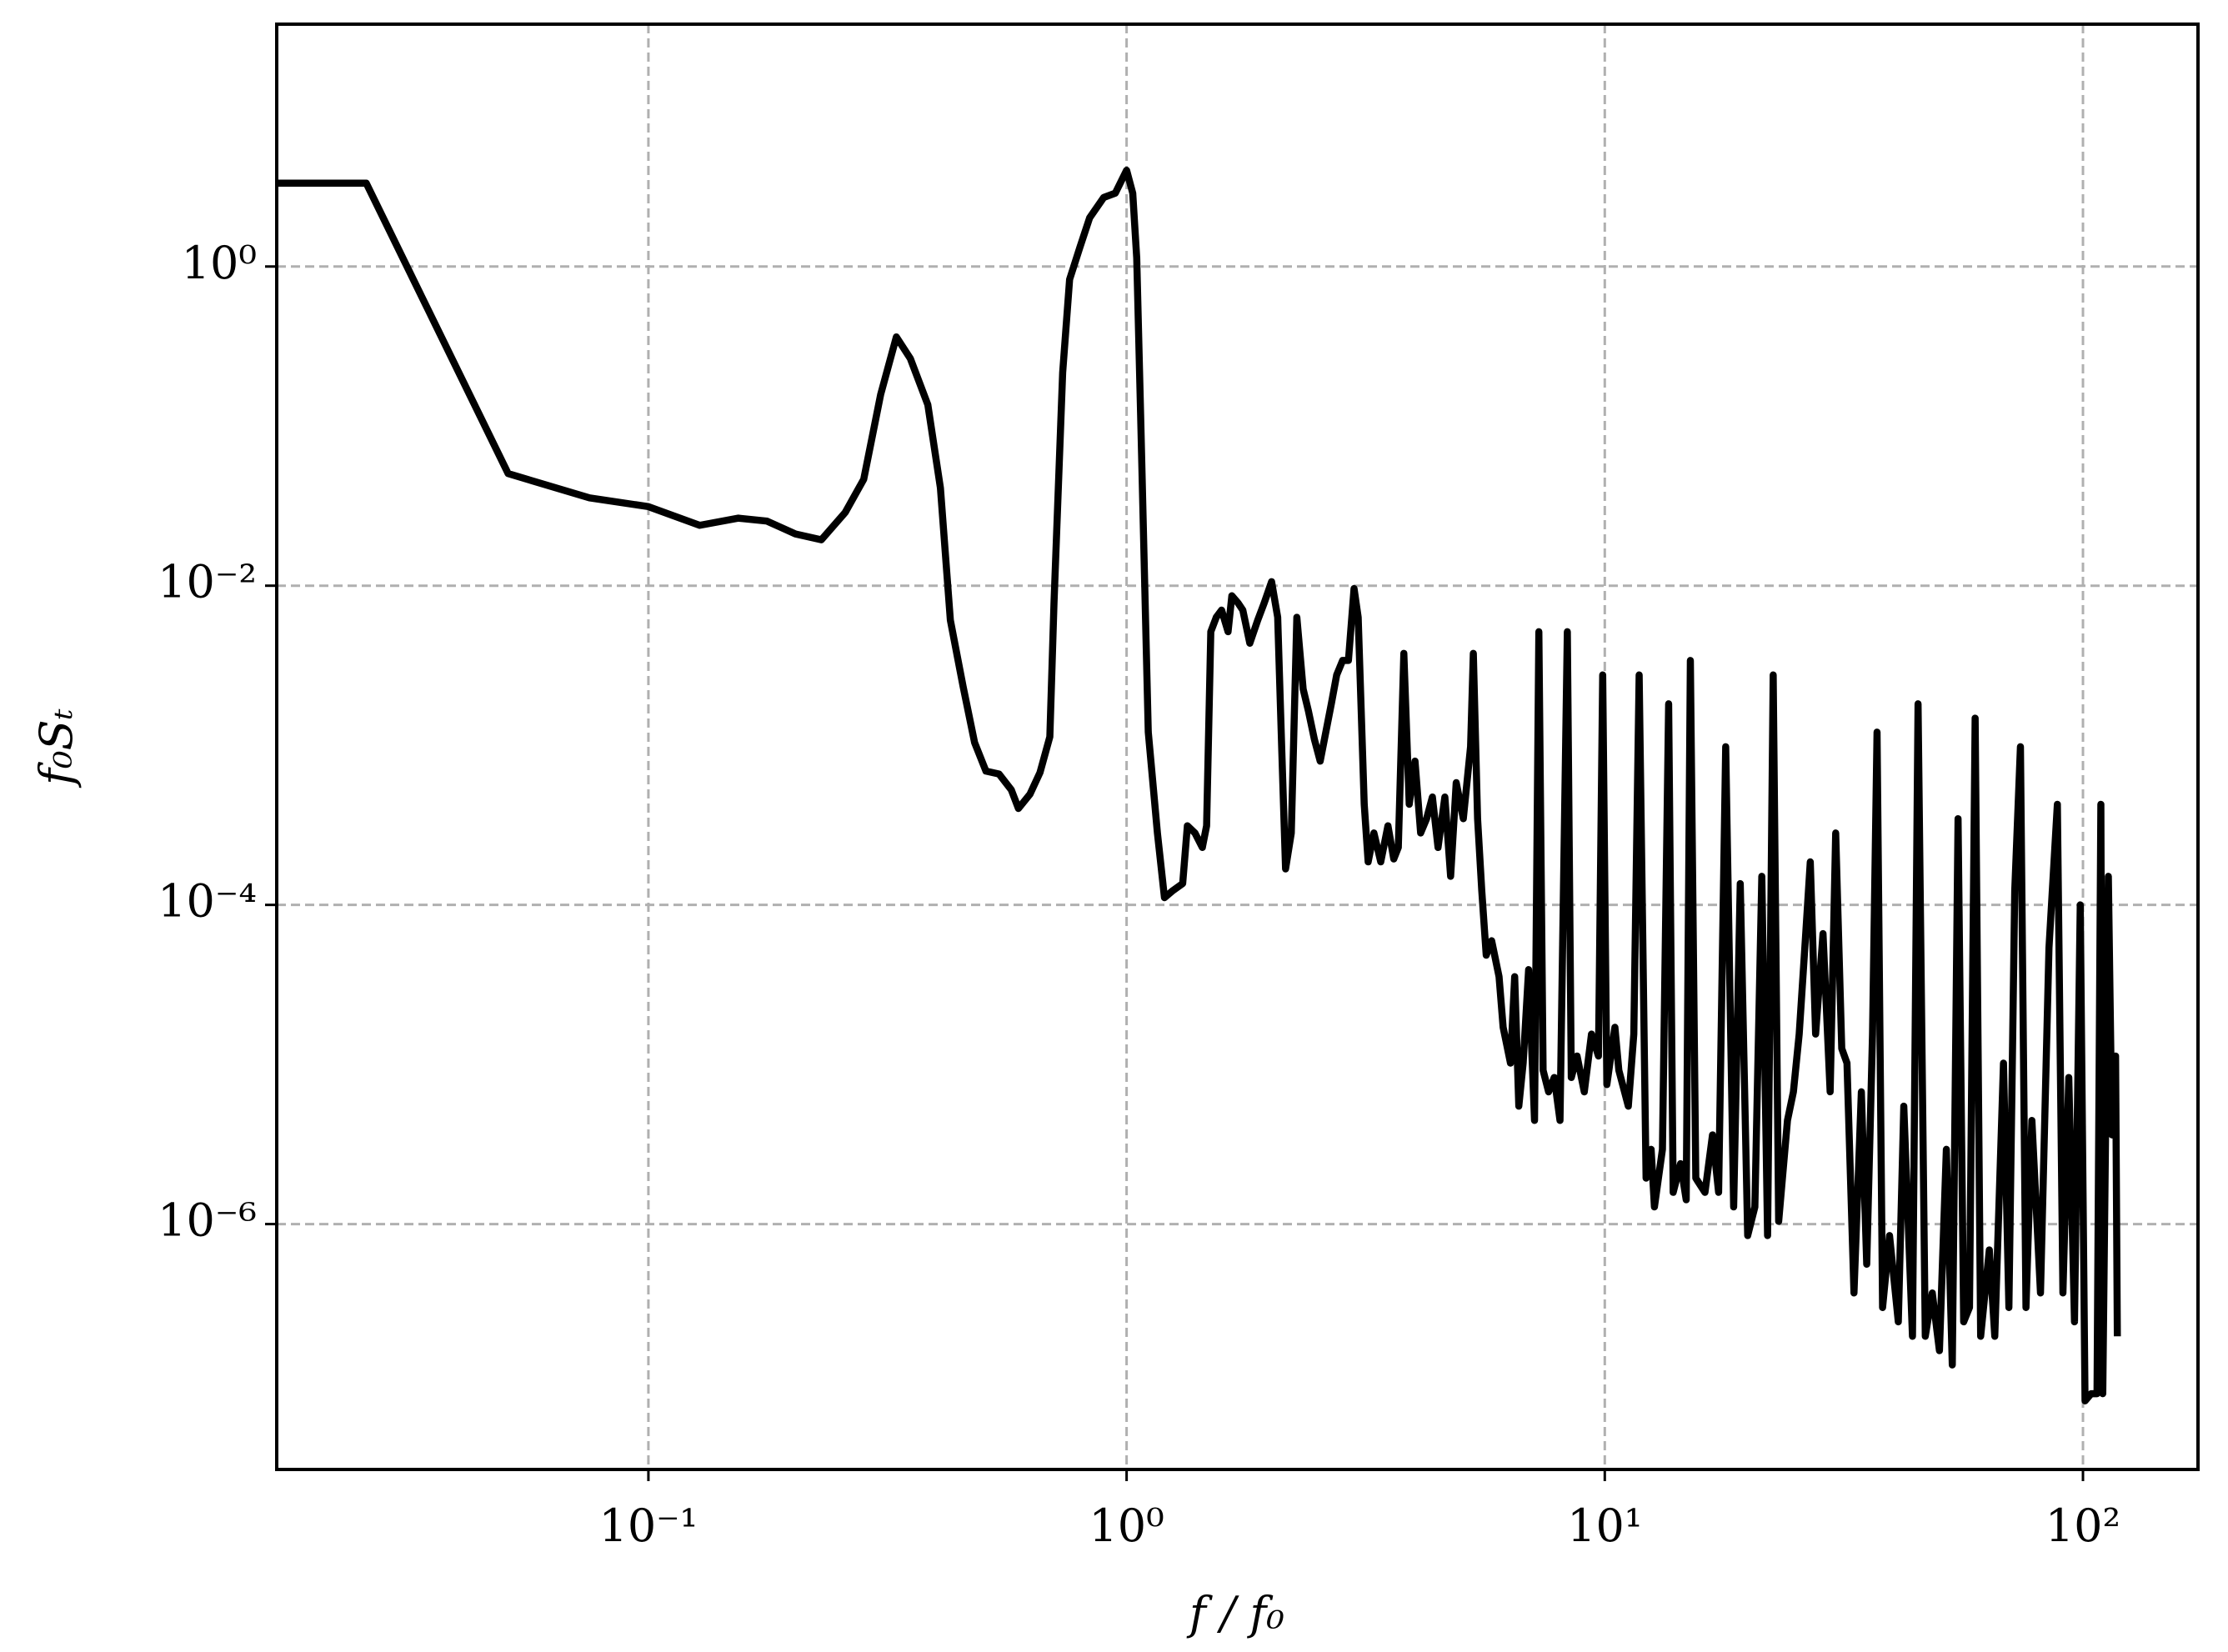 This screenshot has height=1652, width=2228. Describe the element at coordinates (1126, 1525) in the screenshot. I see `x-tick-label: 10⁰` at that location.